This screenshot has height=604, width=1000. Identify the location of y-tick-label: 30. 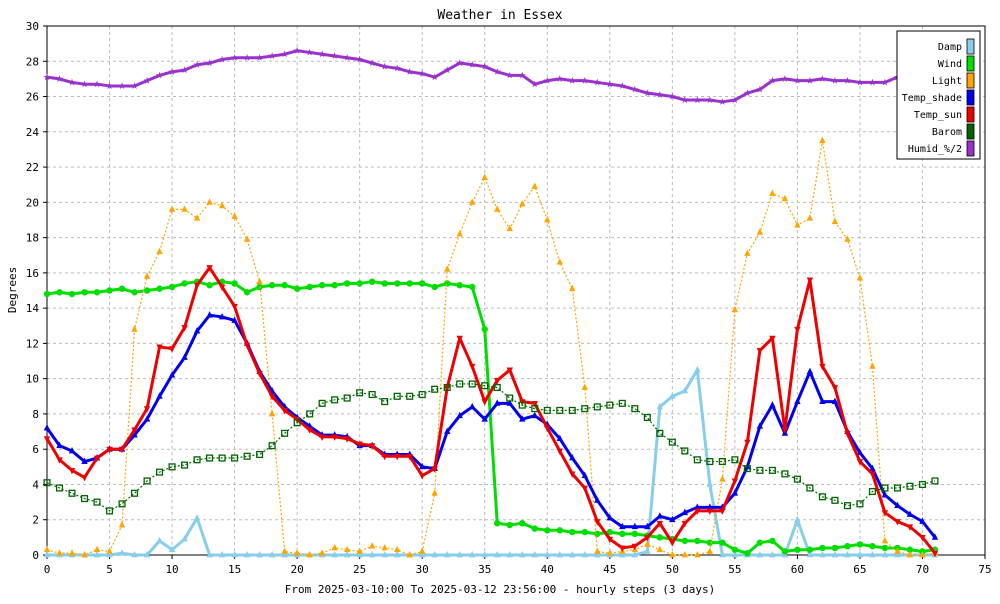
(32, 26).